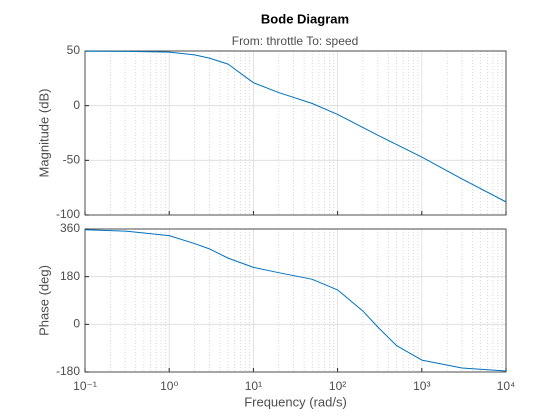 Image resolution: width=560 pixels, height=420 pixels. I want to click on y-tick-label: -100, so click(68, 214).